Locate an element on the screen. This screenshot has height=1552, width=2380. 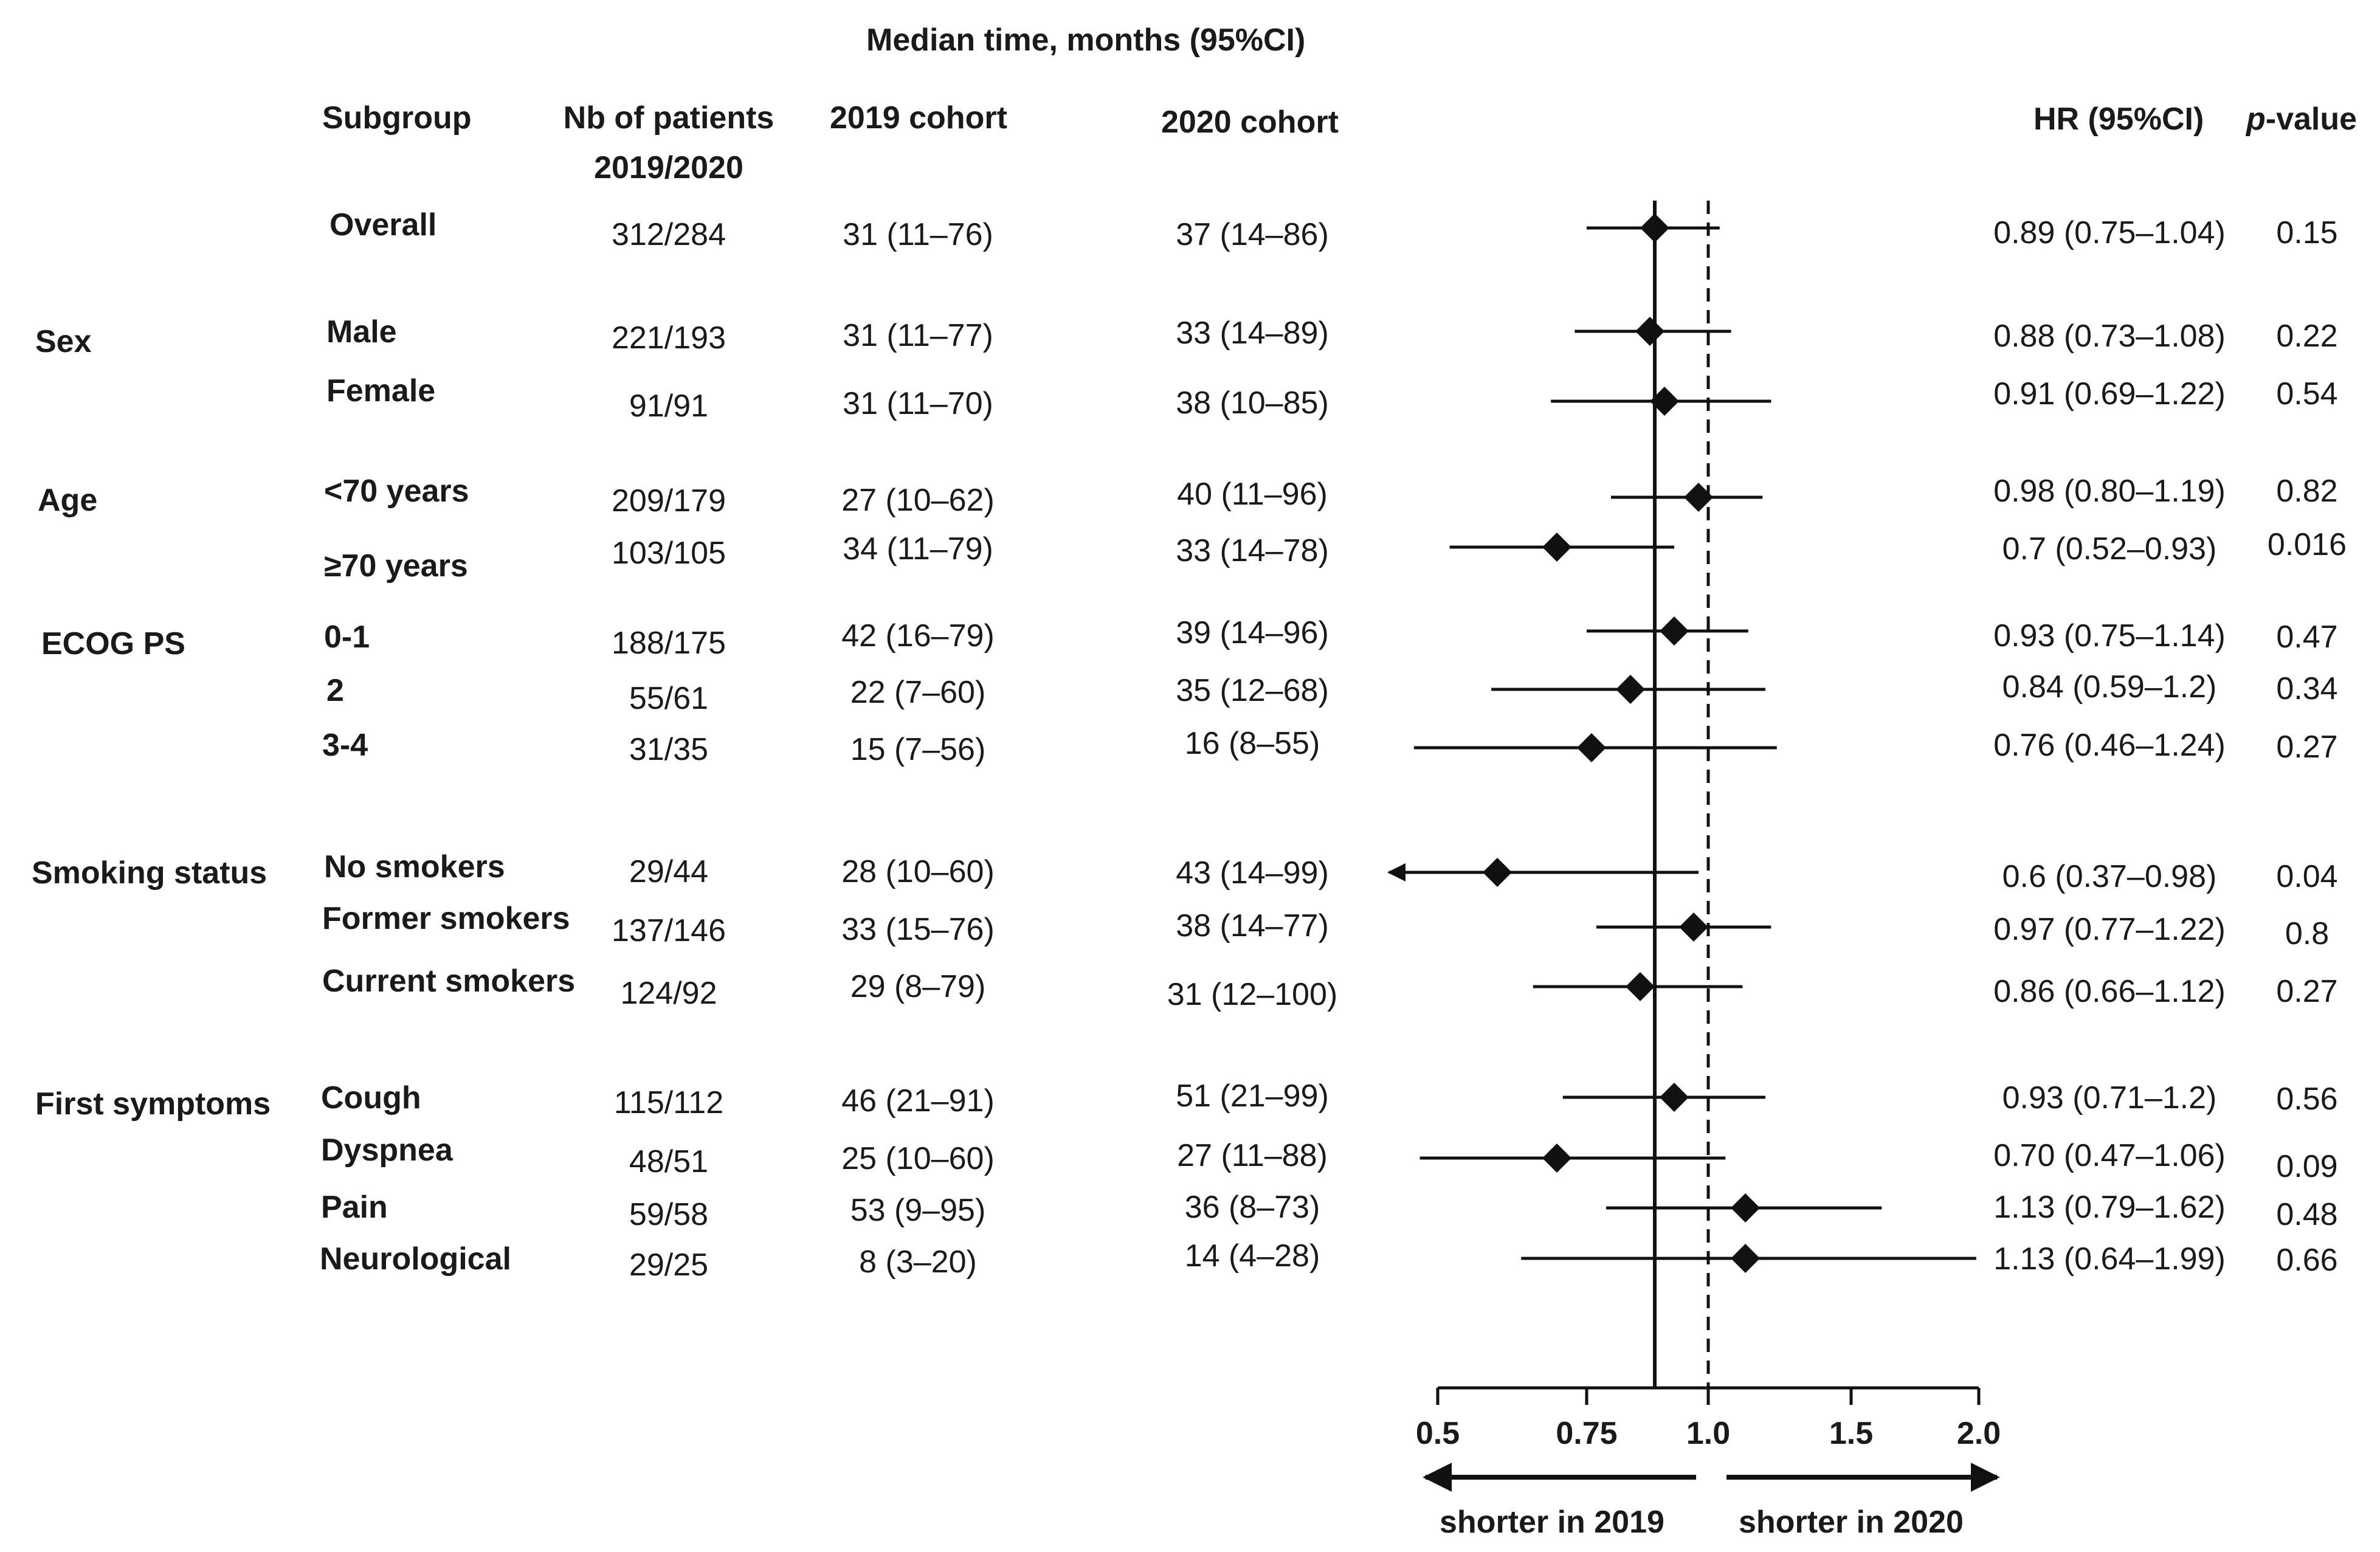
cohort-2019-value: 42 (16–79) is located at coordinates (918, 636).